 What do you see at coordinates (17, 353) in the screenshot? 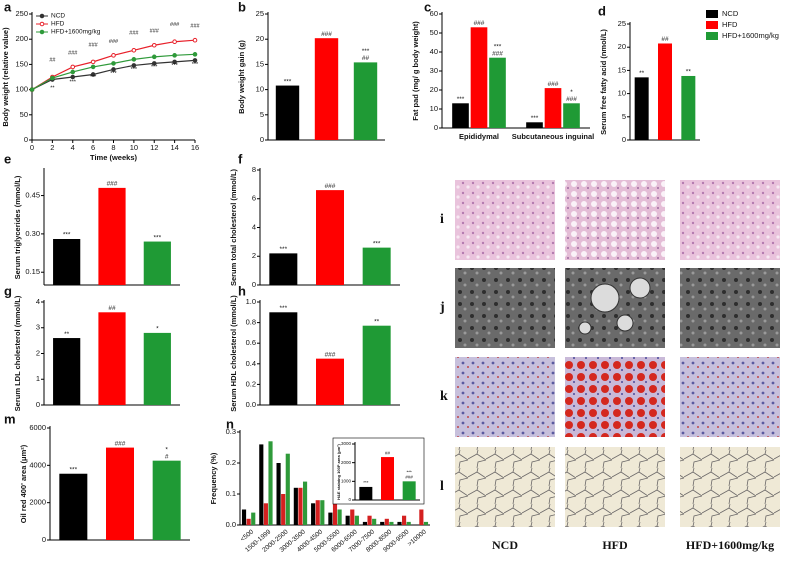
I see `y-axis-label: Serum LDL cholesterol (mmol/L)` at bounding box center [17, 353].